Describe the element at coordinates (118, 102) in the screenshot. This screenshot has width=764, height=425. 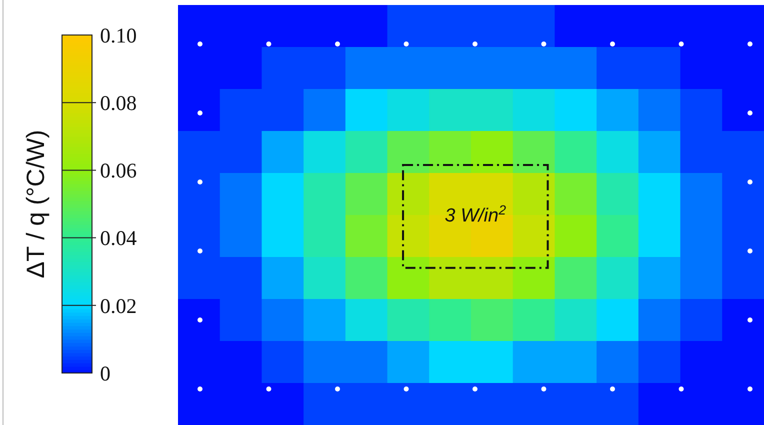
I see `color-bar-label: 0.08` at that location.